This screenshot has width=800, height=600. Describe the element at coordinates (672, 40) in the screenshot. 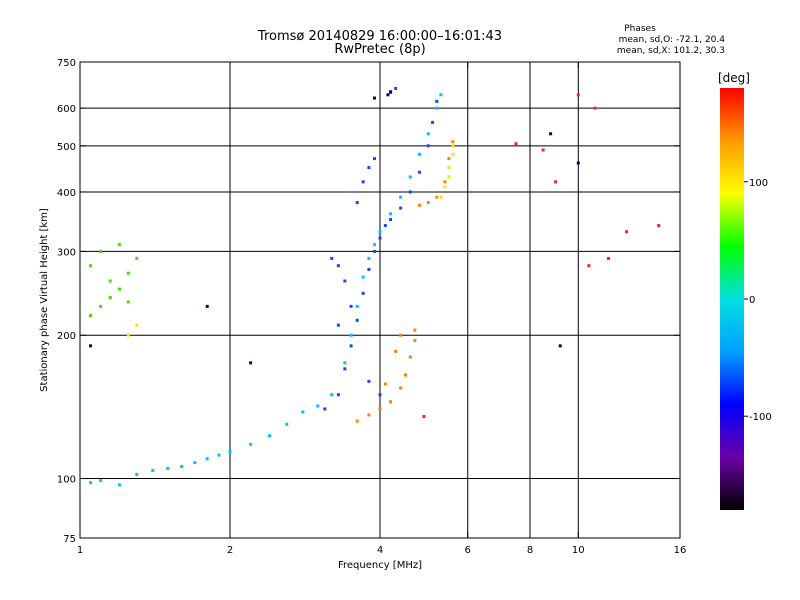

I see `phase-stats-o: mean, sd,O: -72.1, 20.4` at that location.